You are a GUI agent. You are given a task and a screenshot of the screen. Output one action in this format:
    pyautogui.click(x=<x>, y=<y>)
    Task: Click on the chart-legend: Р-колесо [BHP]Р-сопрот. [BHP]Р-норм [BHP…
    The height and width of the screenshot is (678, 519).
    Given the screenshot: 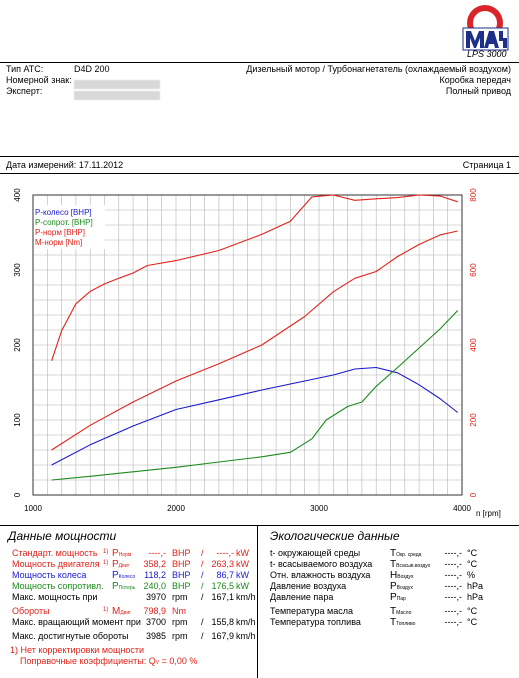 What is the action you would take?
    pyautogui.click(x=69, y=227)
    